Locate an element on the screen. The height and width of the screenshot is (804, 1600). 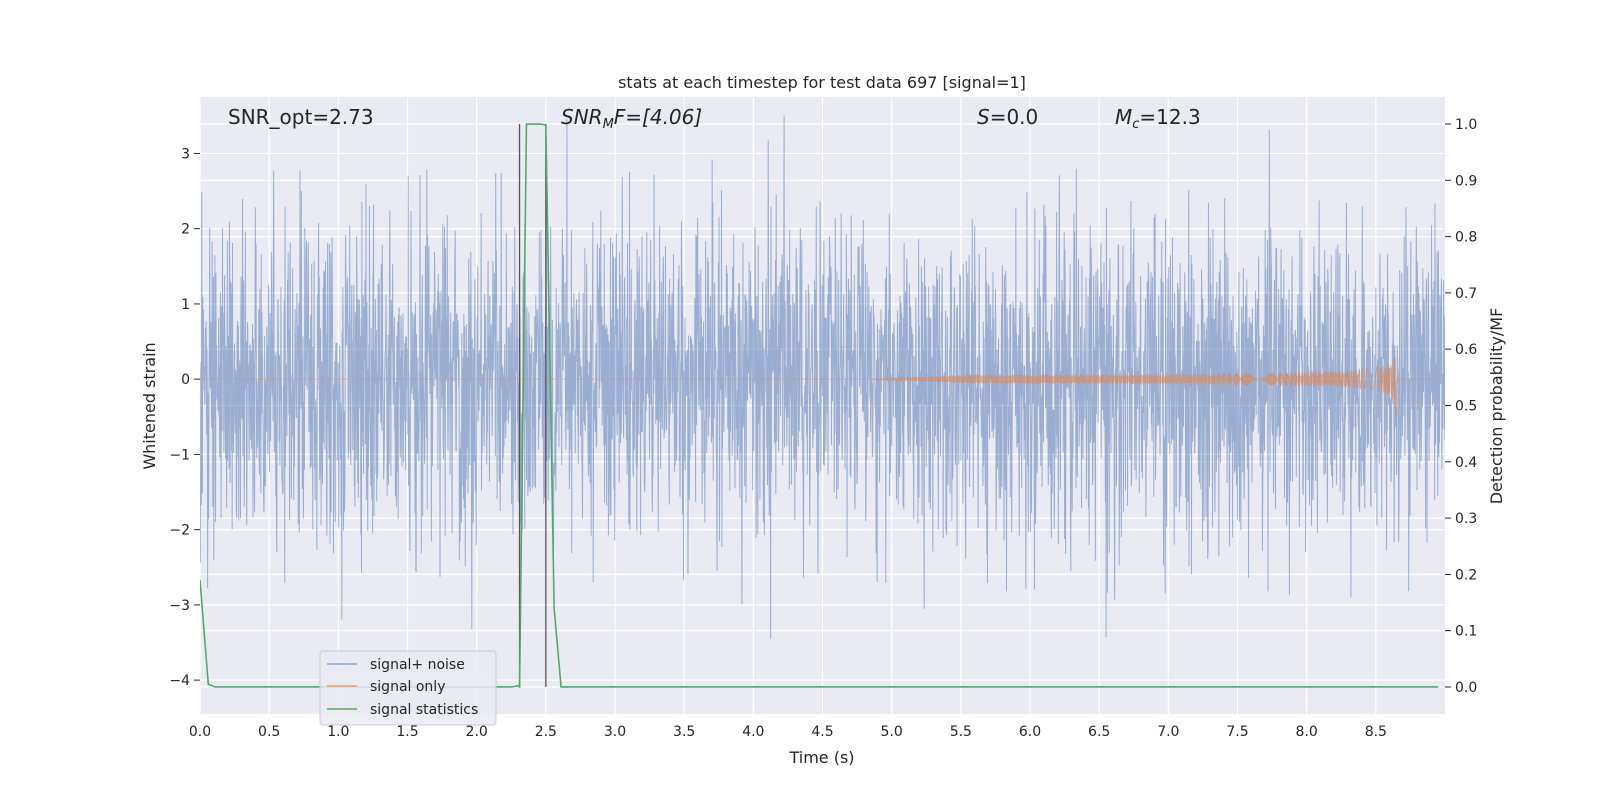
y2-tick-label: 0.7 is located at coordinates (1466, 294).